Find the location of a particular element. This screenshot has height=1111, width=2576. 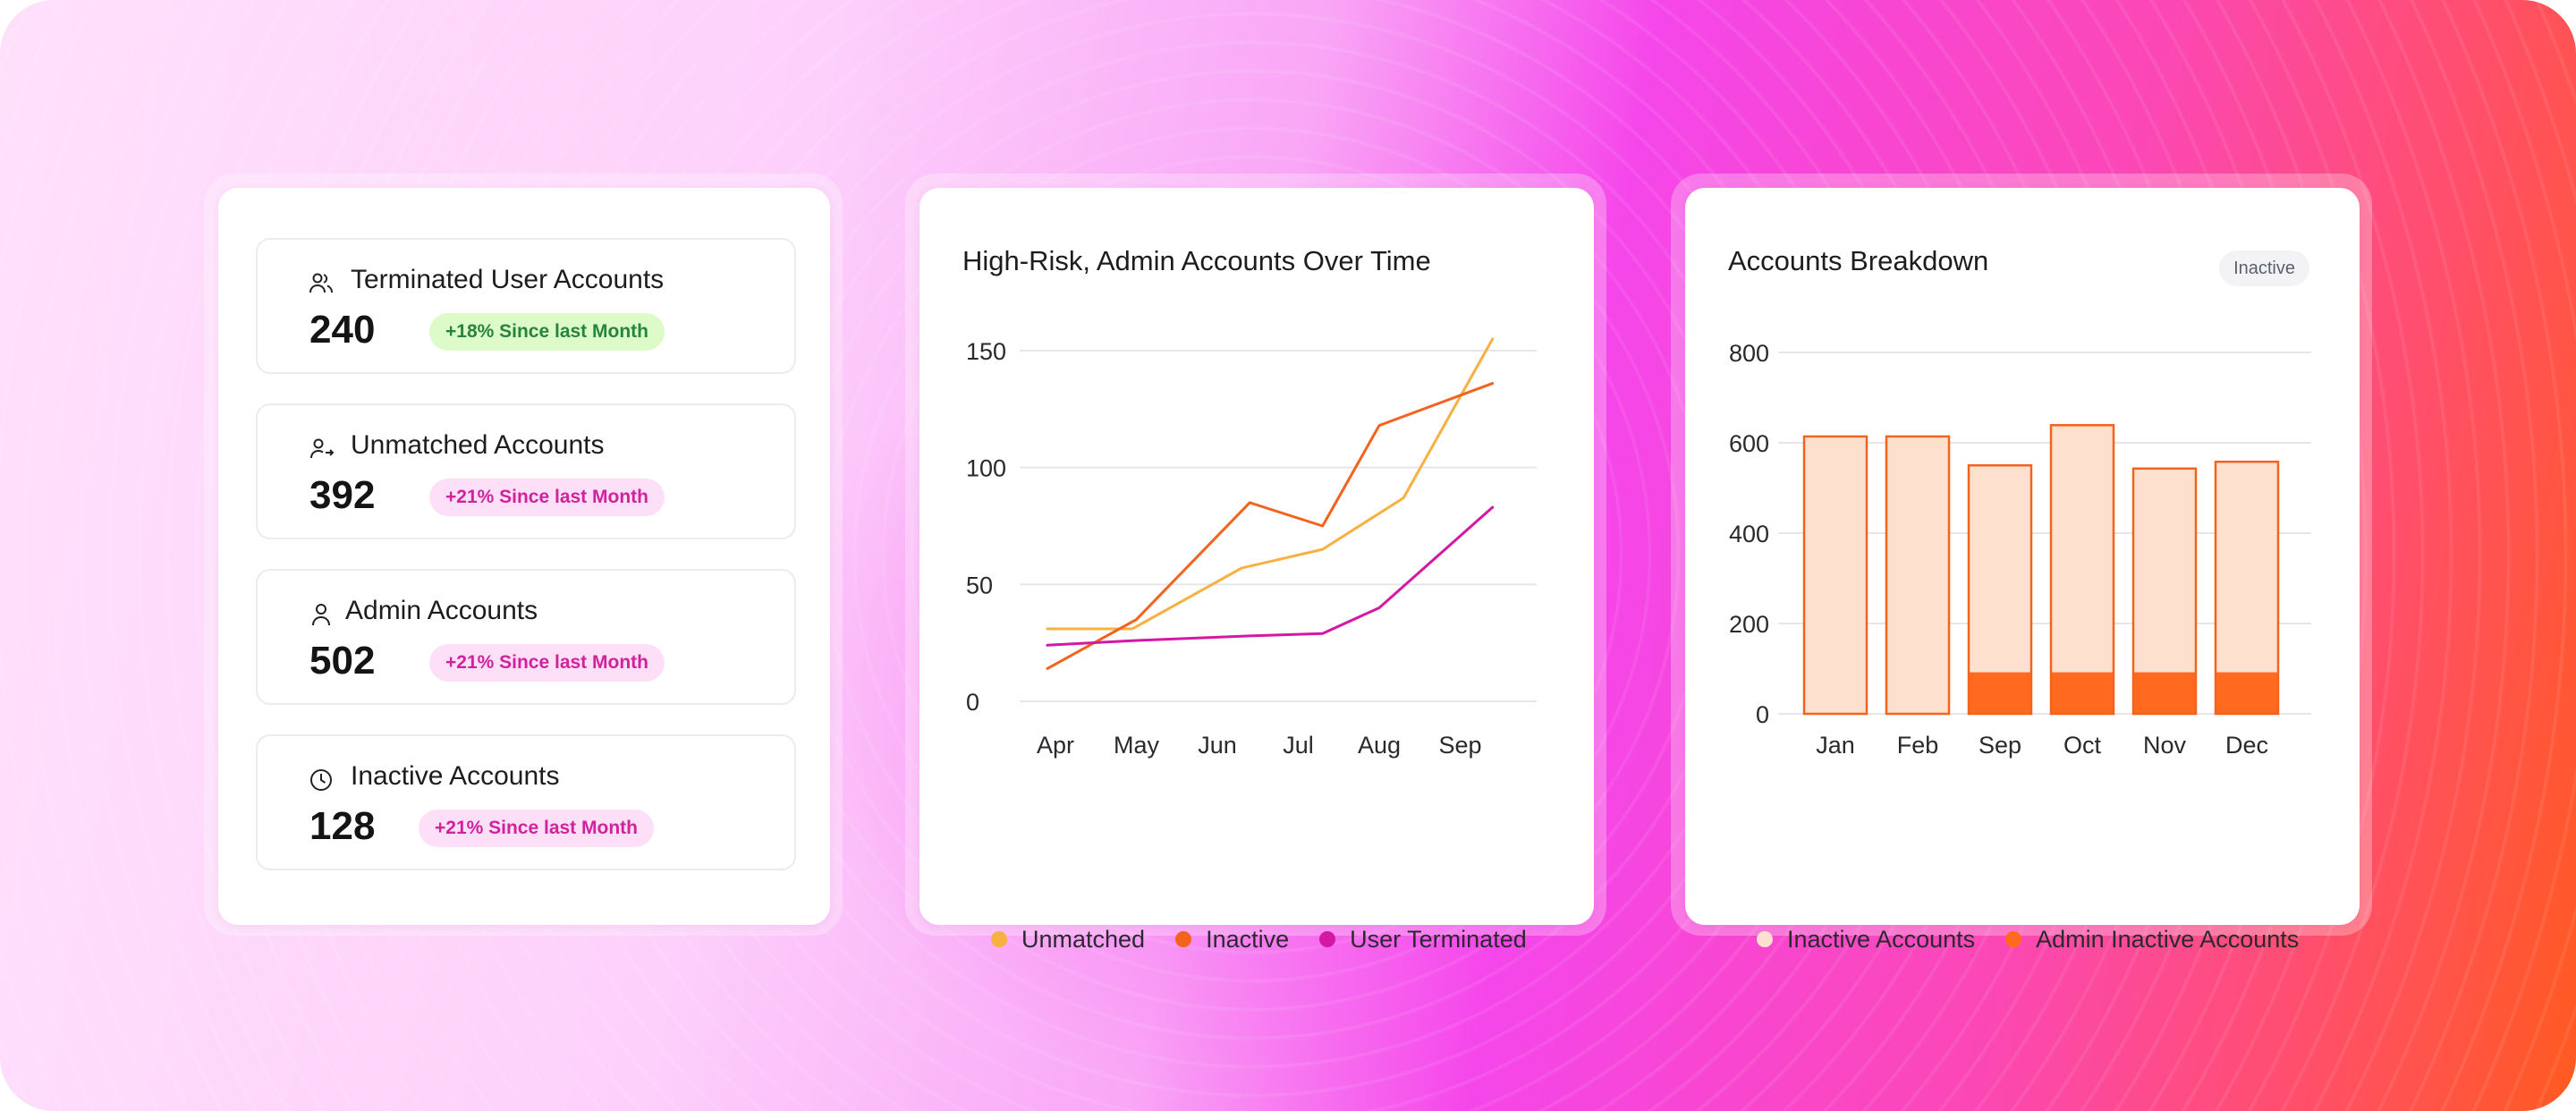

line-chart: 0 50 100 150 Apr May Jun Jul Aug Sep is located at coordinates (1251, 548).